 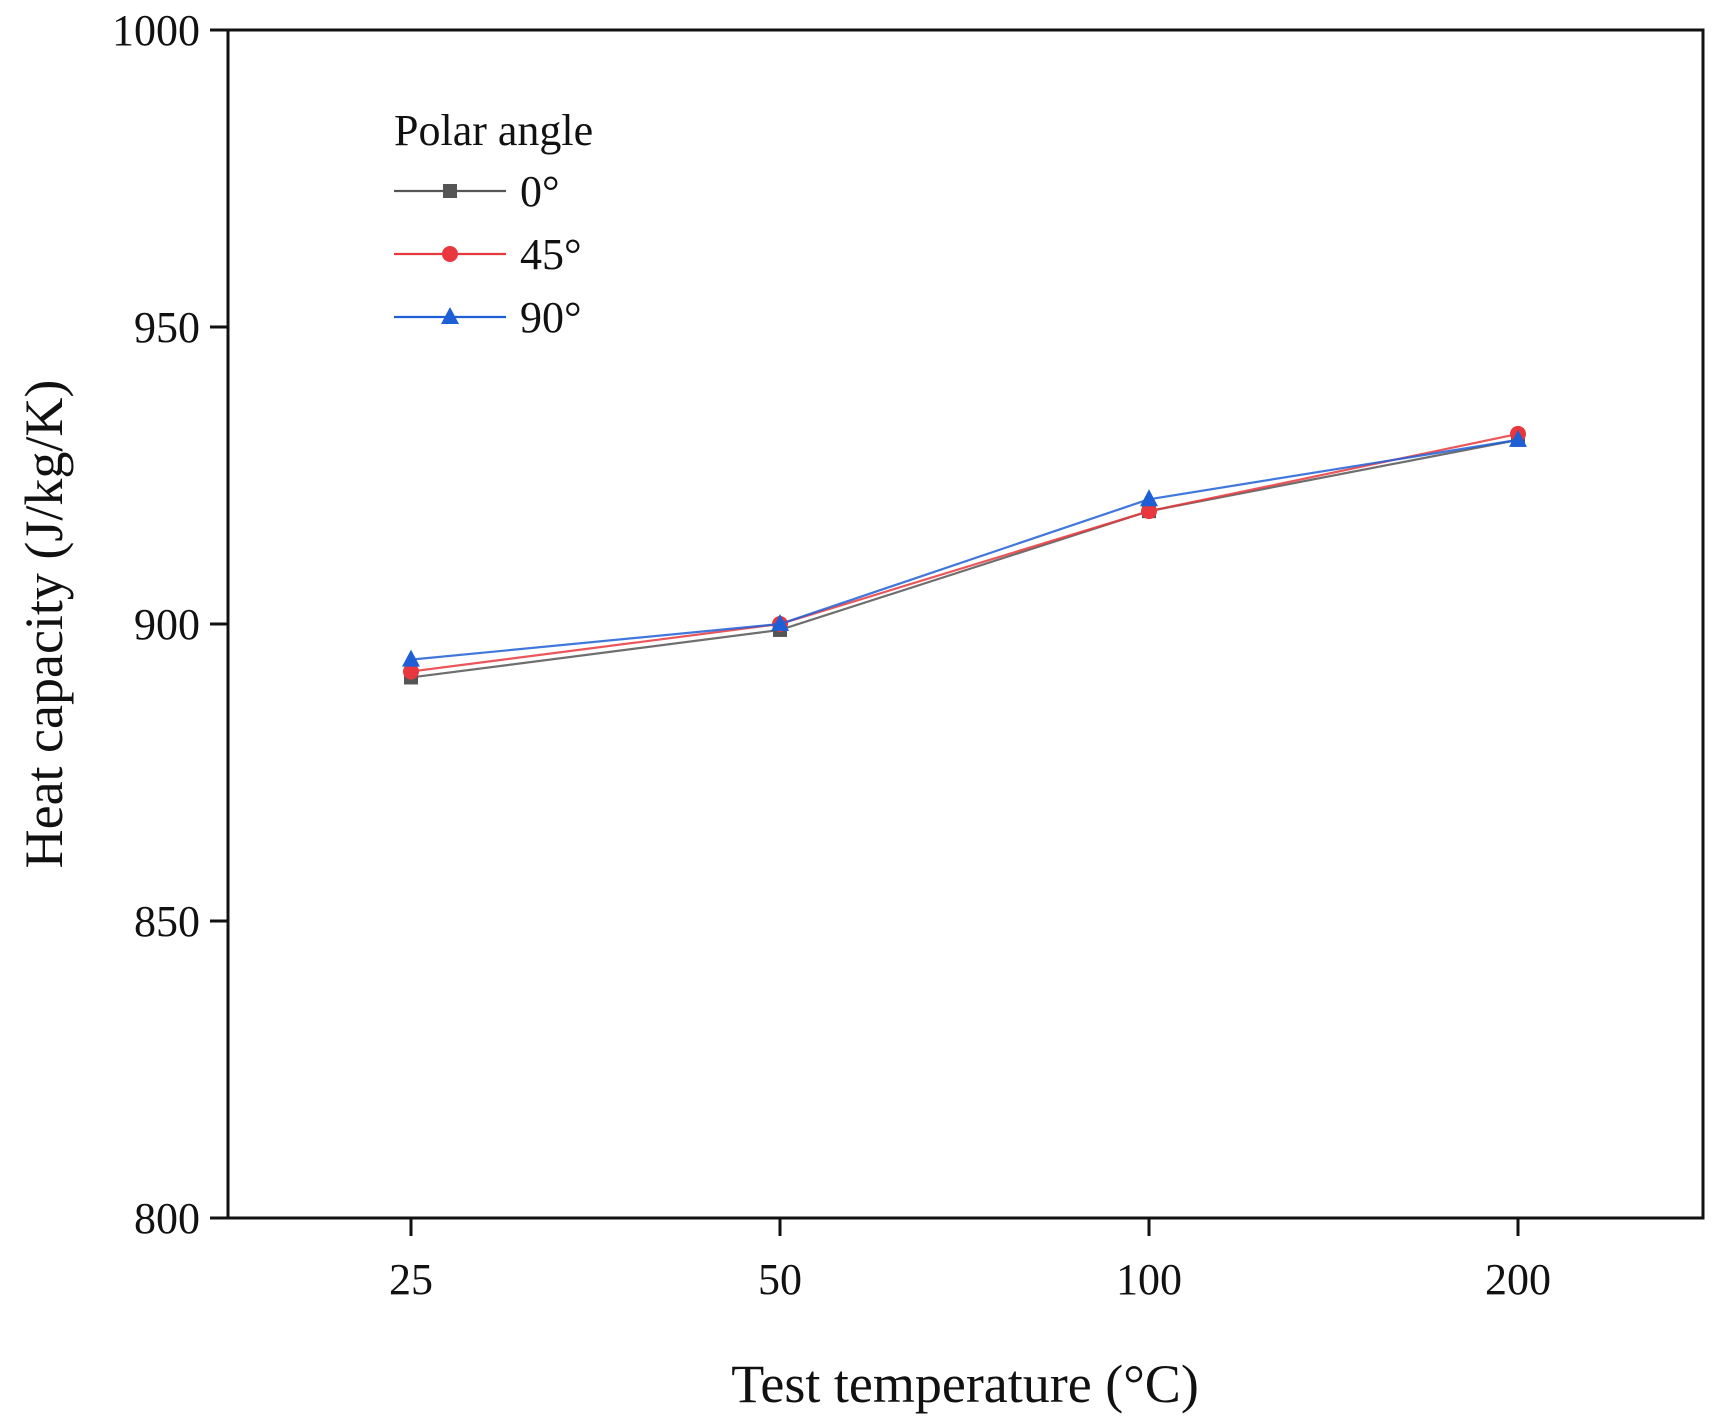 I want to click on x-tick-label: 50, so click(x=780, y=1279).